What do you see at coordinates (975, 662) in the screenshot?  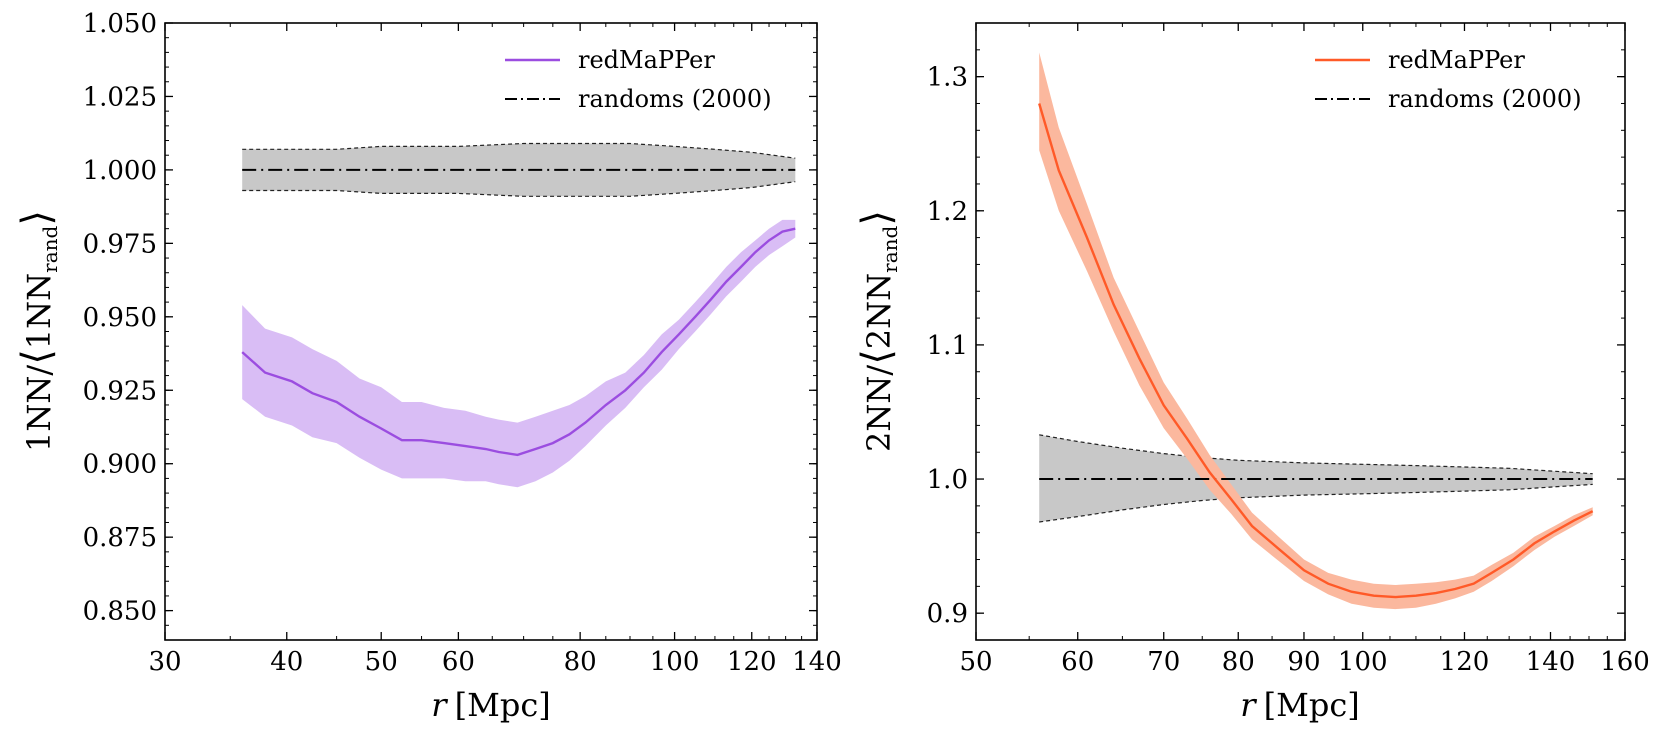 I see `right-x-tick-label: 50` at bounding box center [975, 662].